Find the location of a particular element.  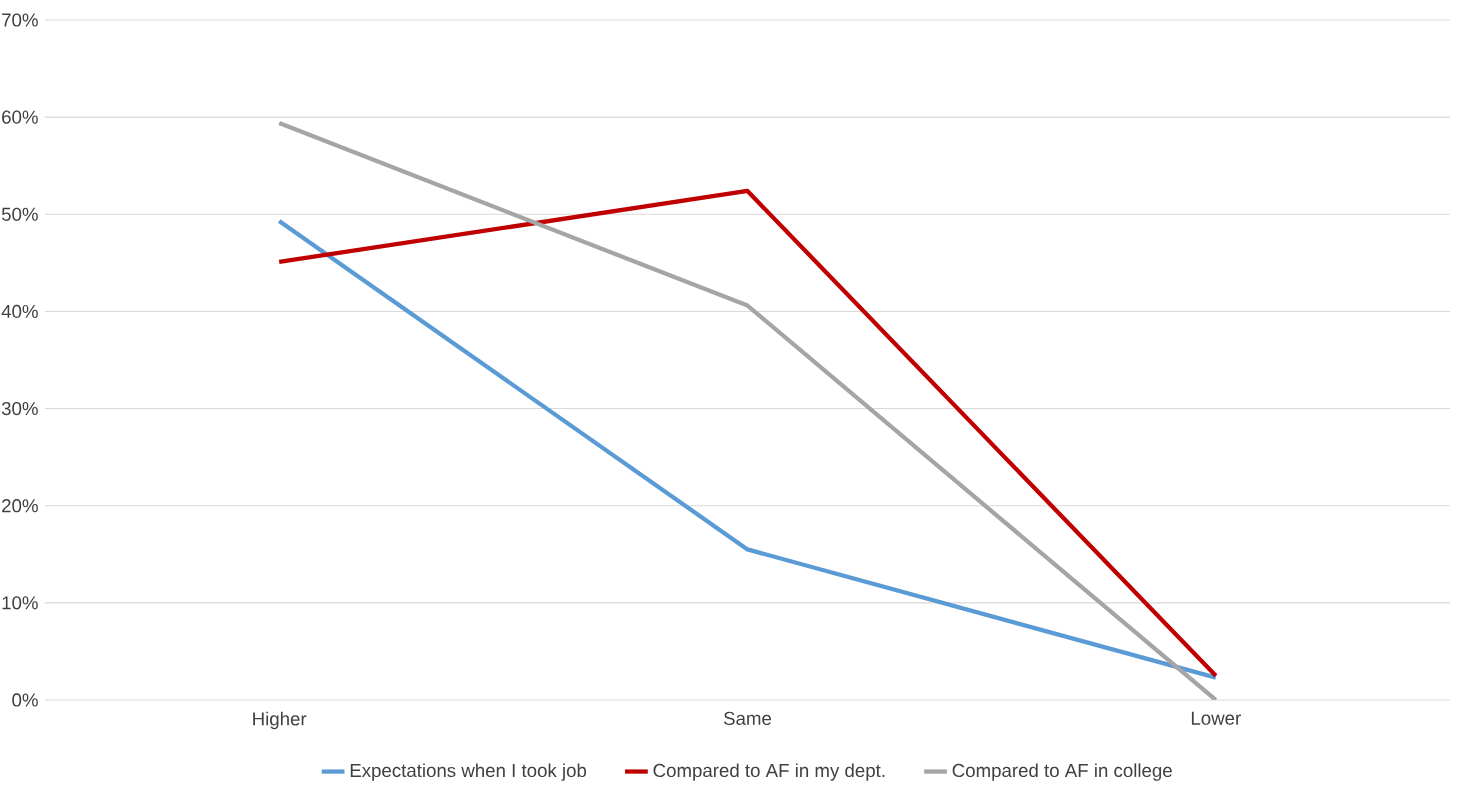

y-tick-label: 0% is located at coordinates (25, 700).